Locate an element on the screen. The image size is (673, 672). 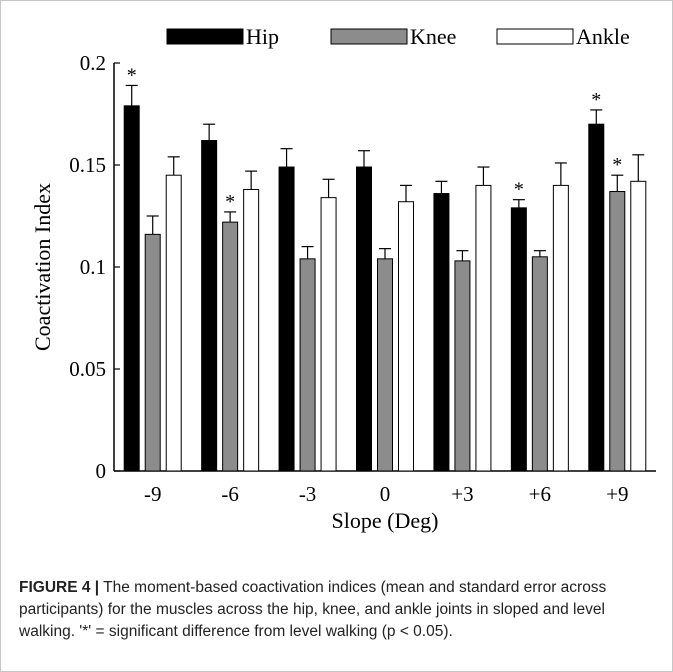
x-axis-label: Slope (Deg) is located at coordinates (385, 520).